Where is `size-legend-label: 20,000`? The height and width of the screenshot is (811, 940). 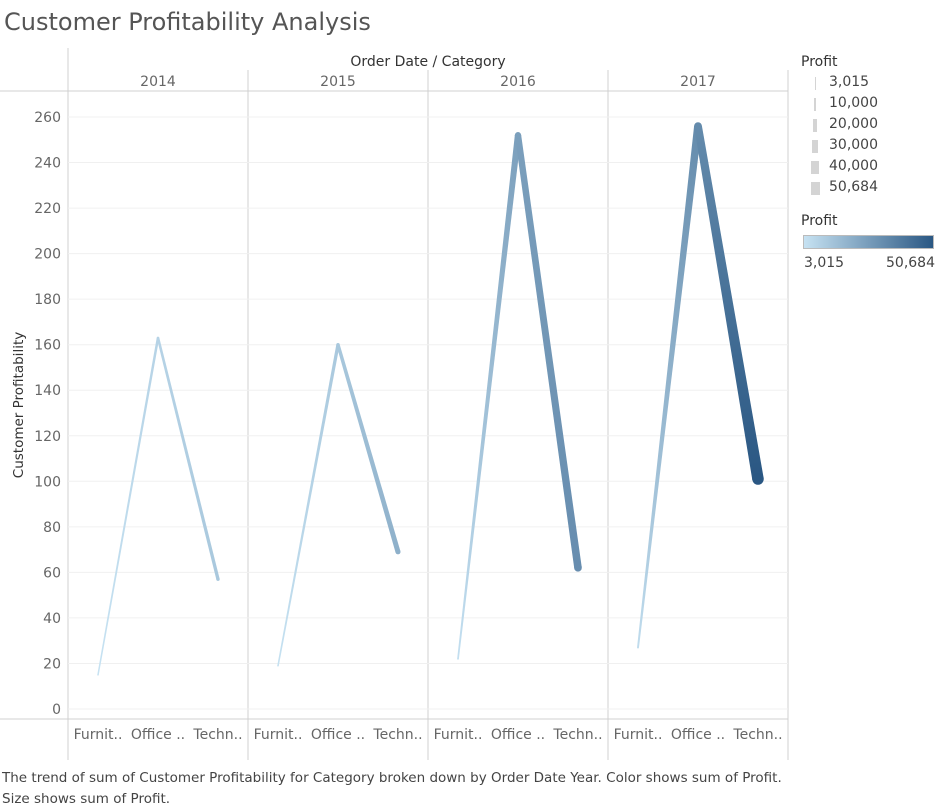 size-legend-label: 20,000 is located at coordinates (853, 124).